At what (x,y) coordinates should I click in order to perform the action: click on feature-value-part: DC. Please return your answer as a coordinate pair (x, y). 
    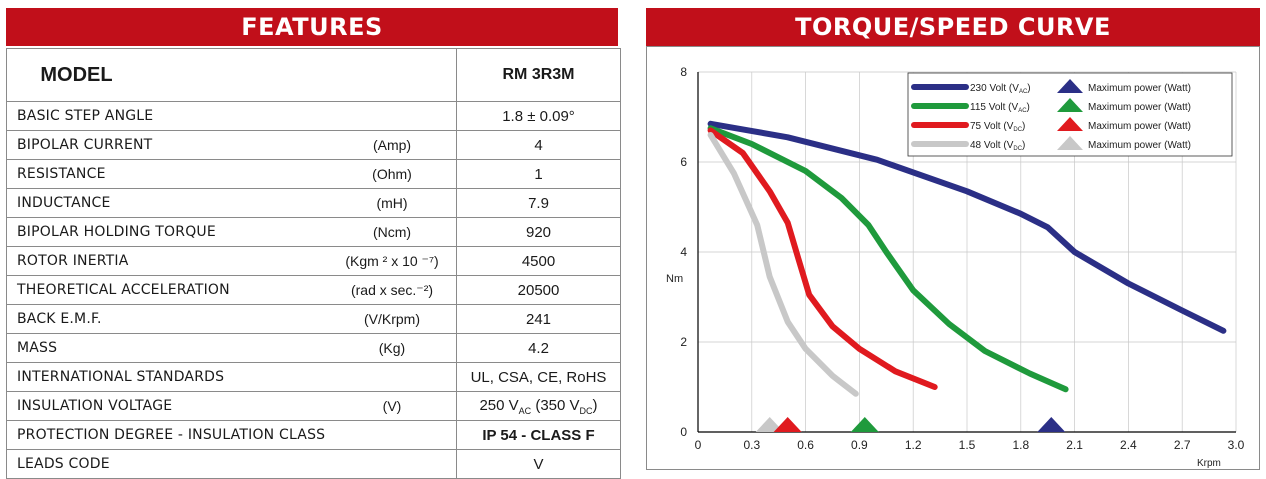
    Looking at the image, I should click on (586, 410).